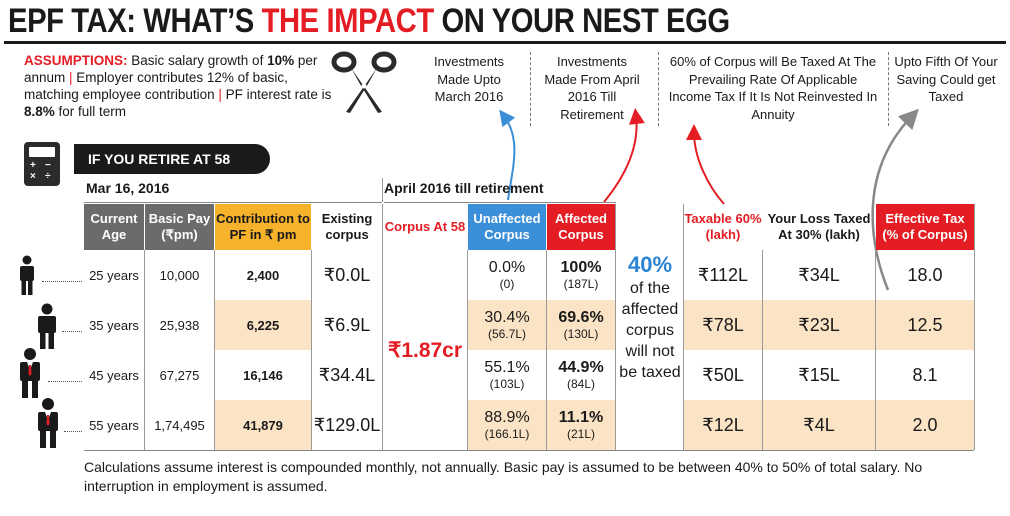 Image resolution: width=1010 pixels, height=516 pixels. I want to click on cell-pay: 25,938, so click(179, 325).